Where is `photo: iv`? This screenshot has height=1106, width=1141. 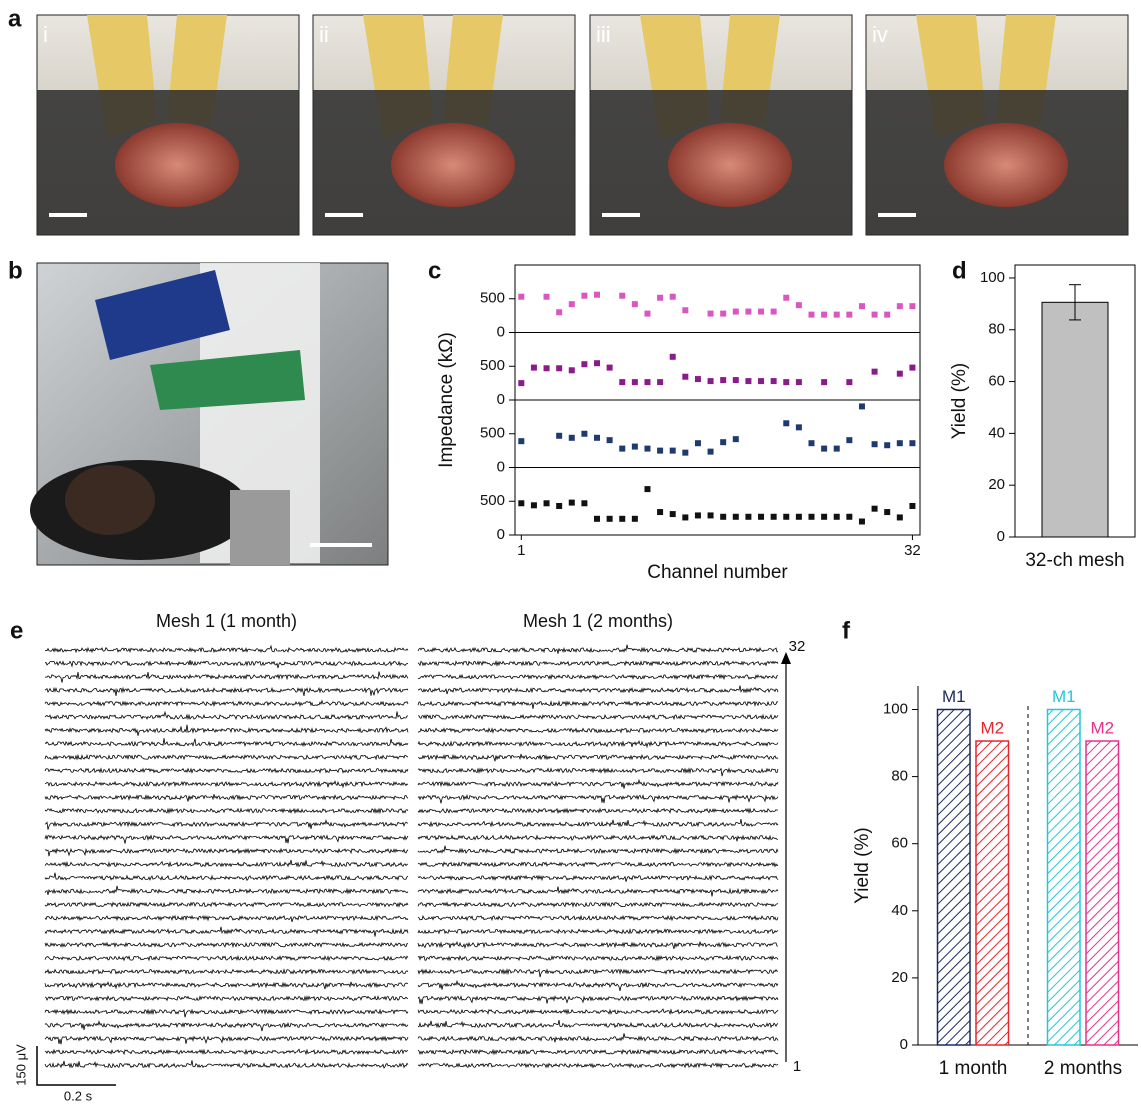
photo: iv is located at coordinates (997, 125).